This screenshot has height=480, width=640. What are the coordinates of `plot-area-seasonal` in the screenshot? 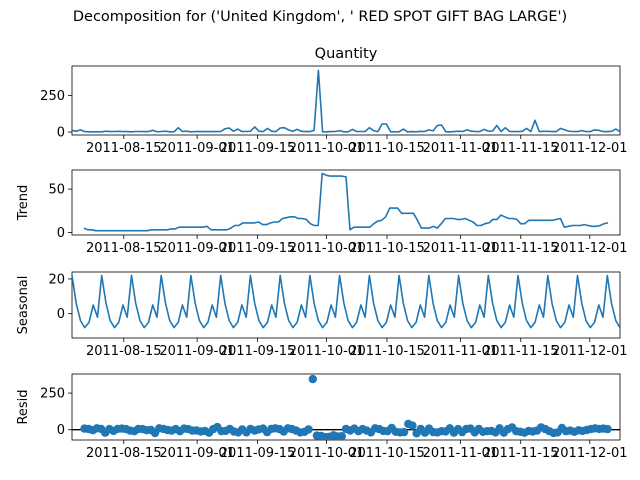 It's located at (346, 301).